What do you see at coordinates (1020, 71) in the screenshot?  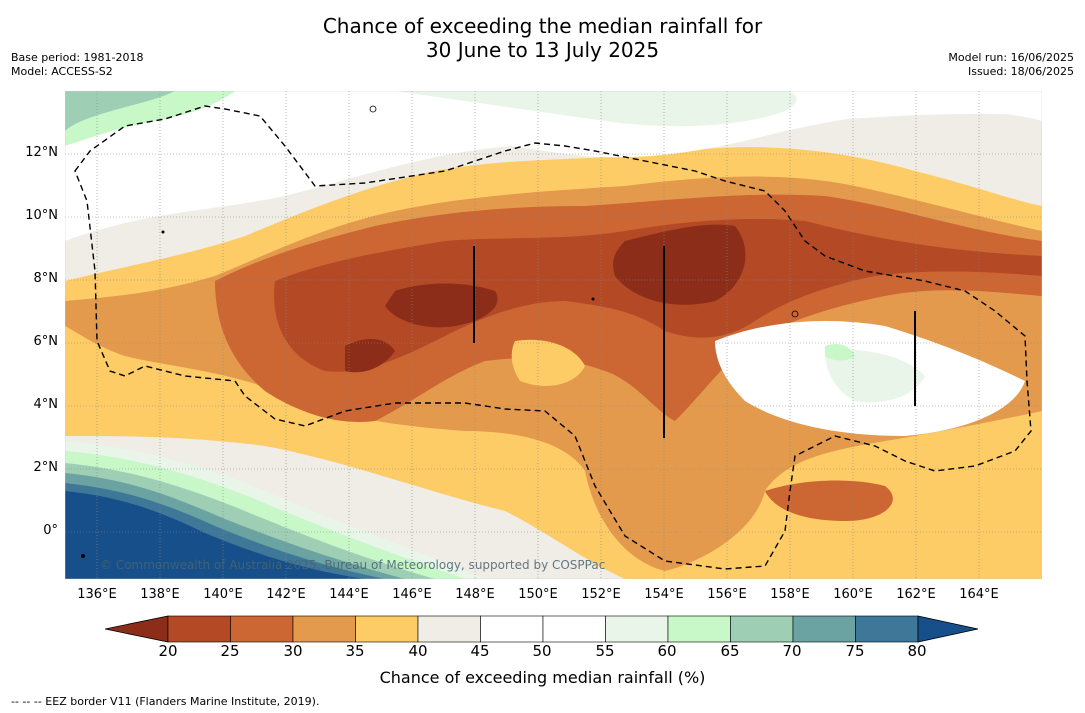 I see `issued-date: Issued: 18/06/2025` at bounding box center [1020, 71].